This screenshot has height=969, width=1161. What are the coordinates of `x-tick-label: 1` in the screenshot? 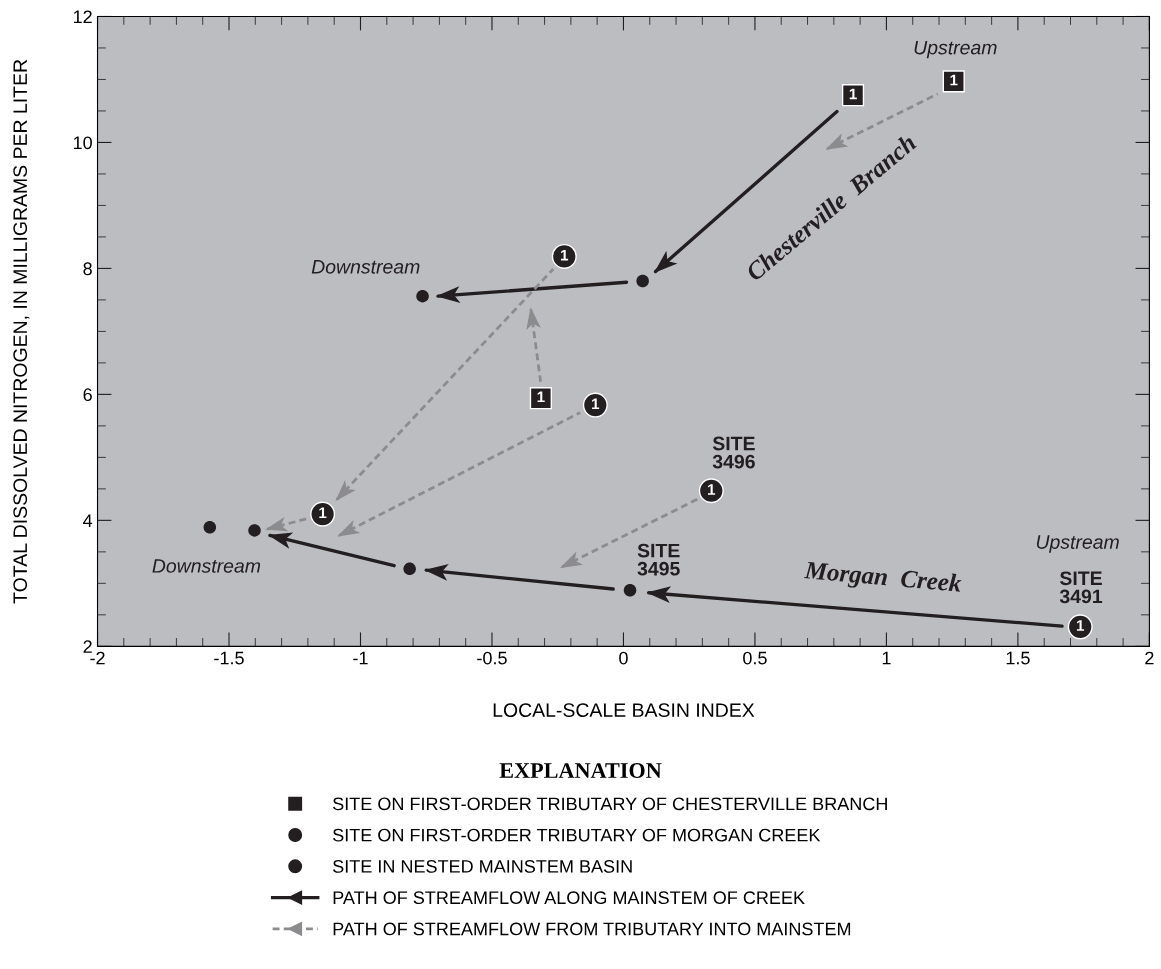 It's located at (886, 658).